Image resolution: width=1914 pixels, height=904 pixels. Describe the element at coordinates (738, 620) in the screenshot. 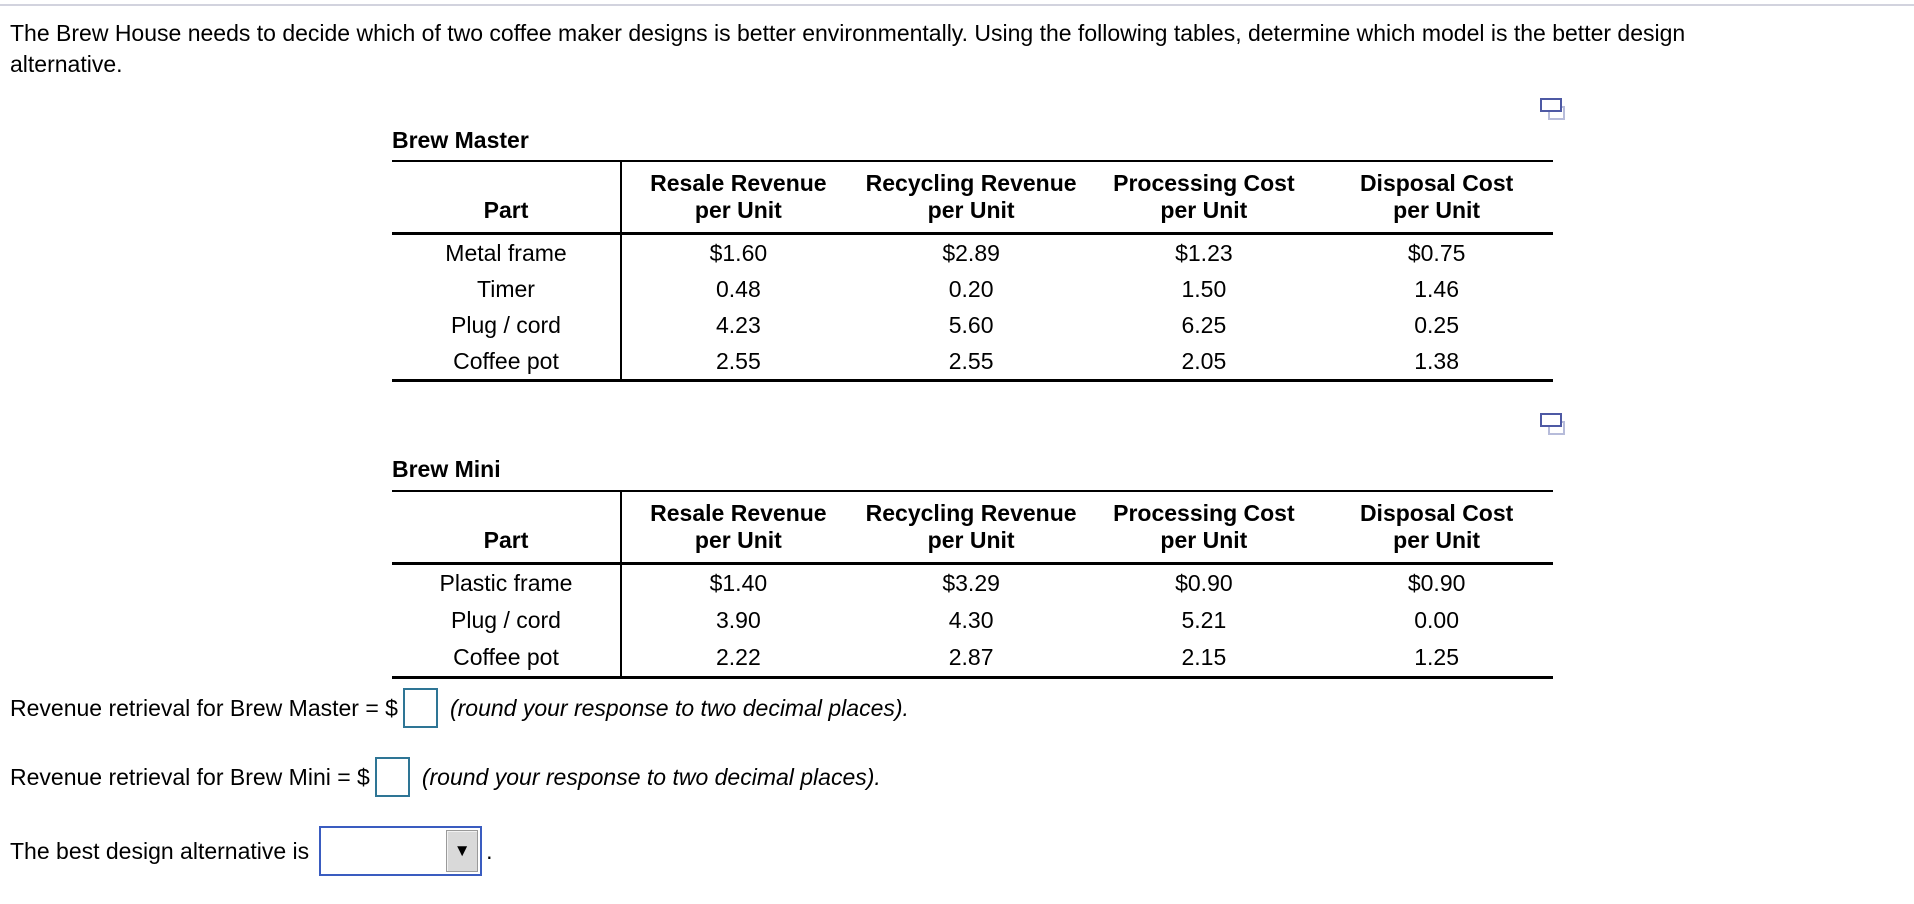

I see `value-cell: 3.90` at that location.